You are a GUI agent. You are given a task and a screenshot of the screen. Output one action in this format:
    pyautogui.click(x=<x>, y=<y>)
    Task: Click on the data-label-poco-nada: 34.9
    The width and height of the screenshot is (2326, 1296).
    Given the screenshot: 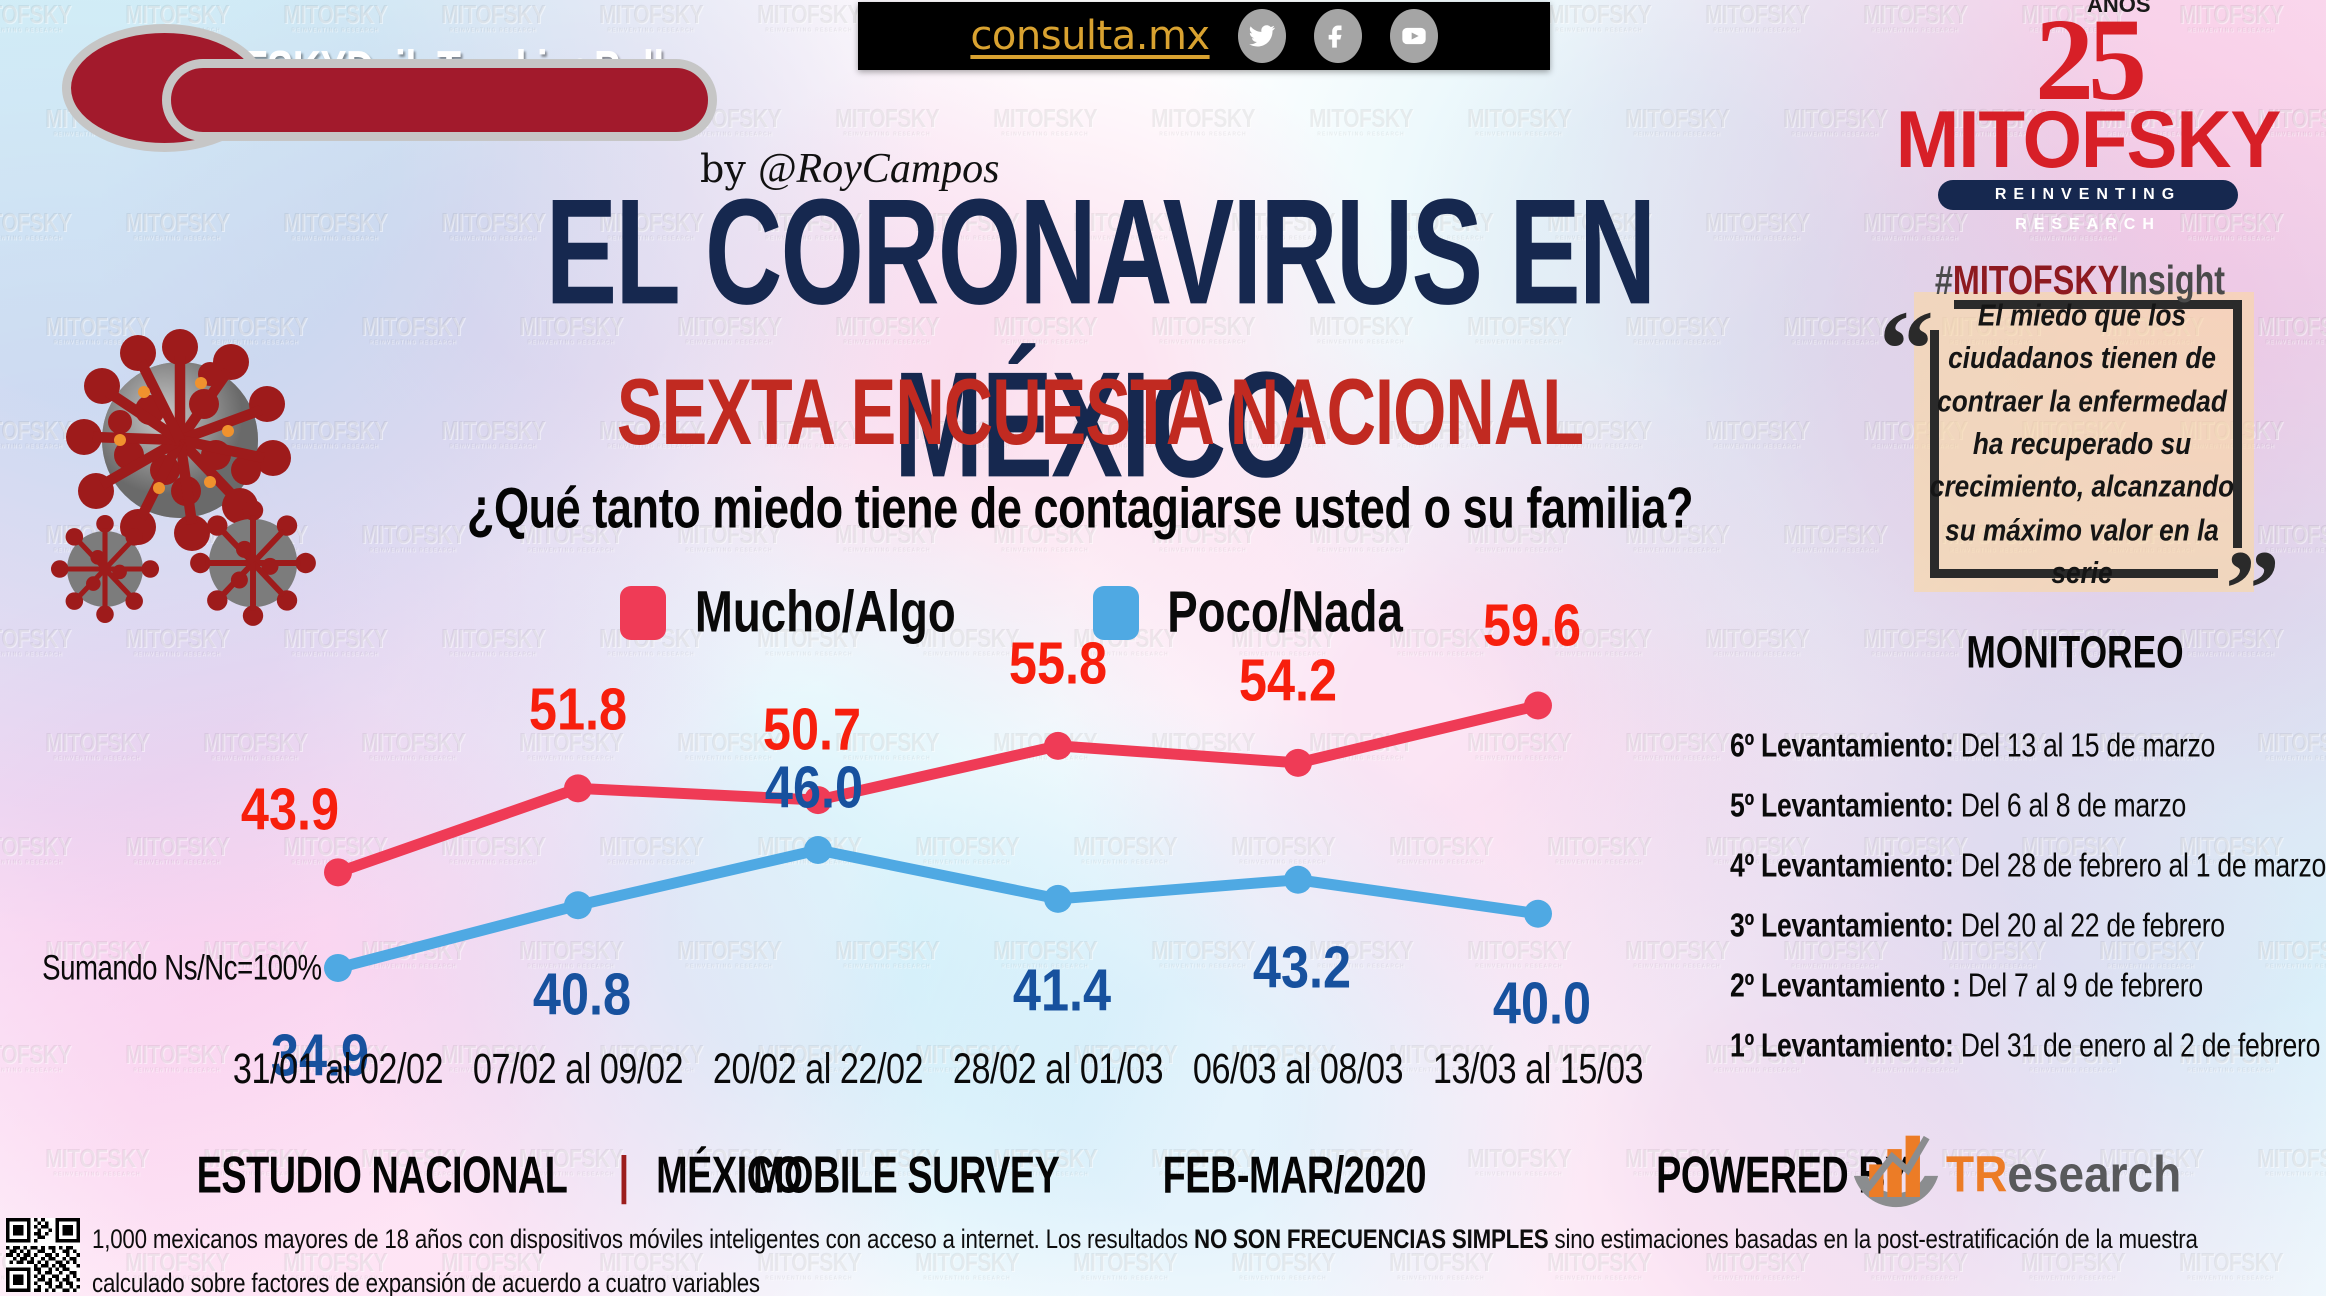 What is the action you would take?
    pyautogui.click(x=320, y=1056)
    